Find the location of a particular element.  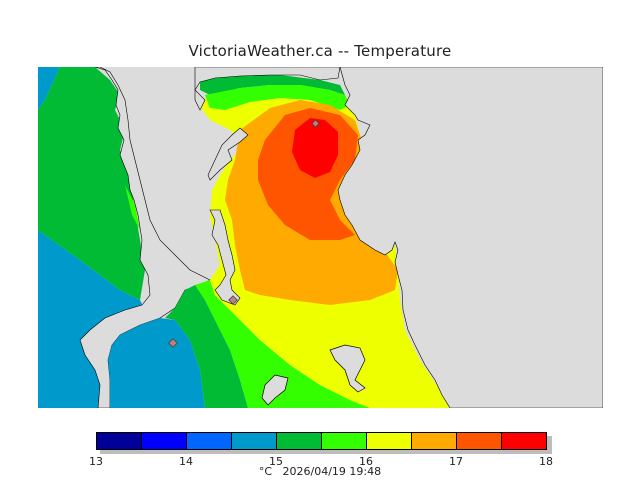

land-spit is located at coordinates (228, 154).